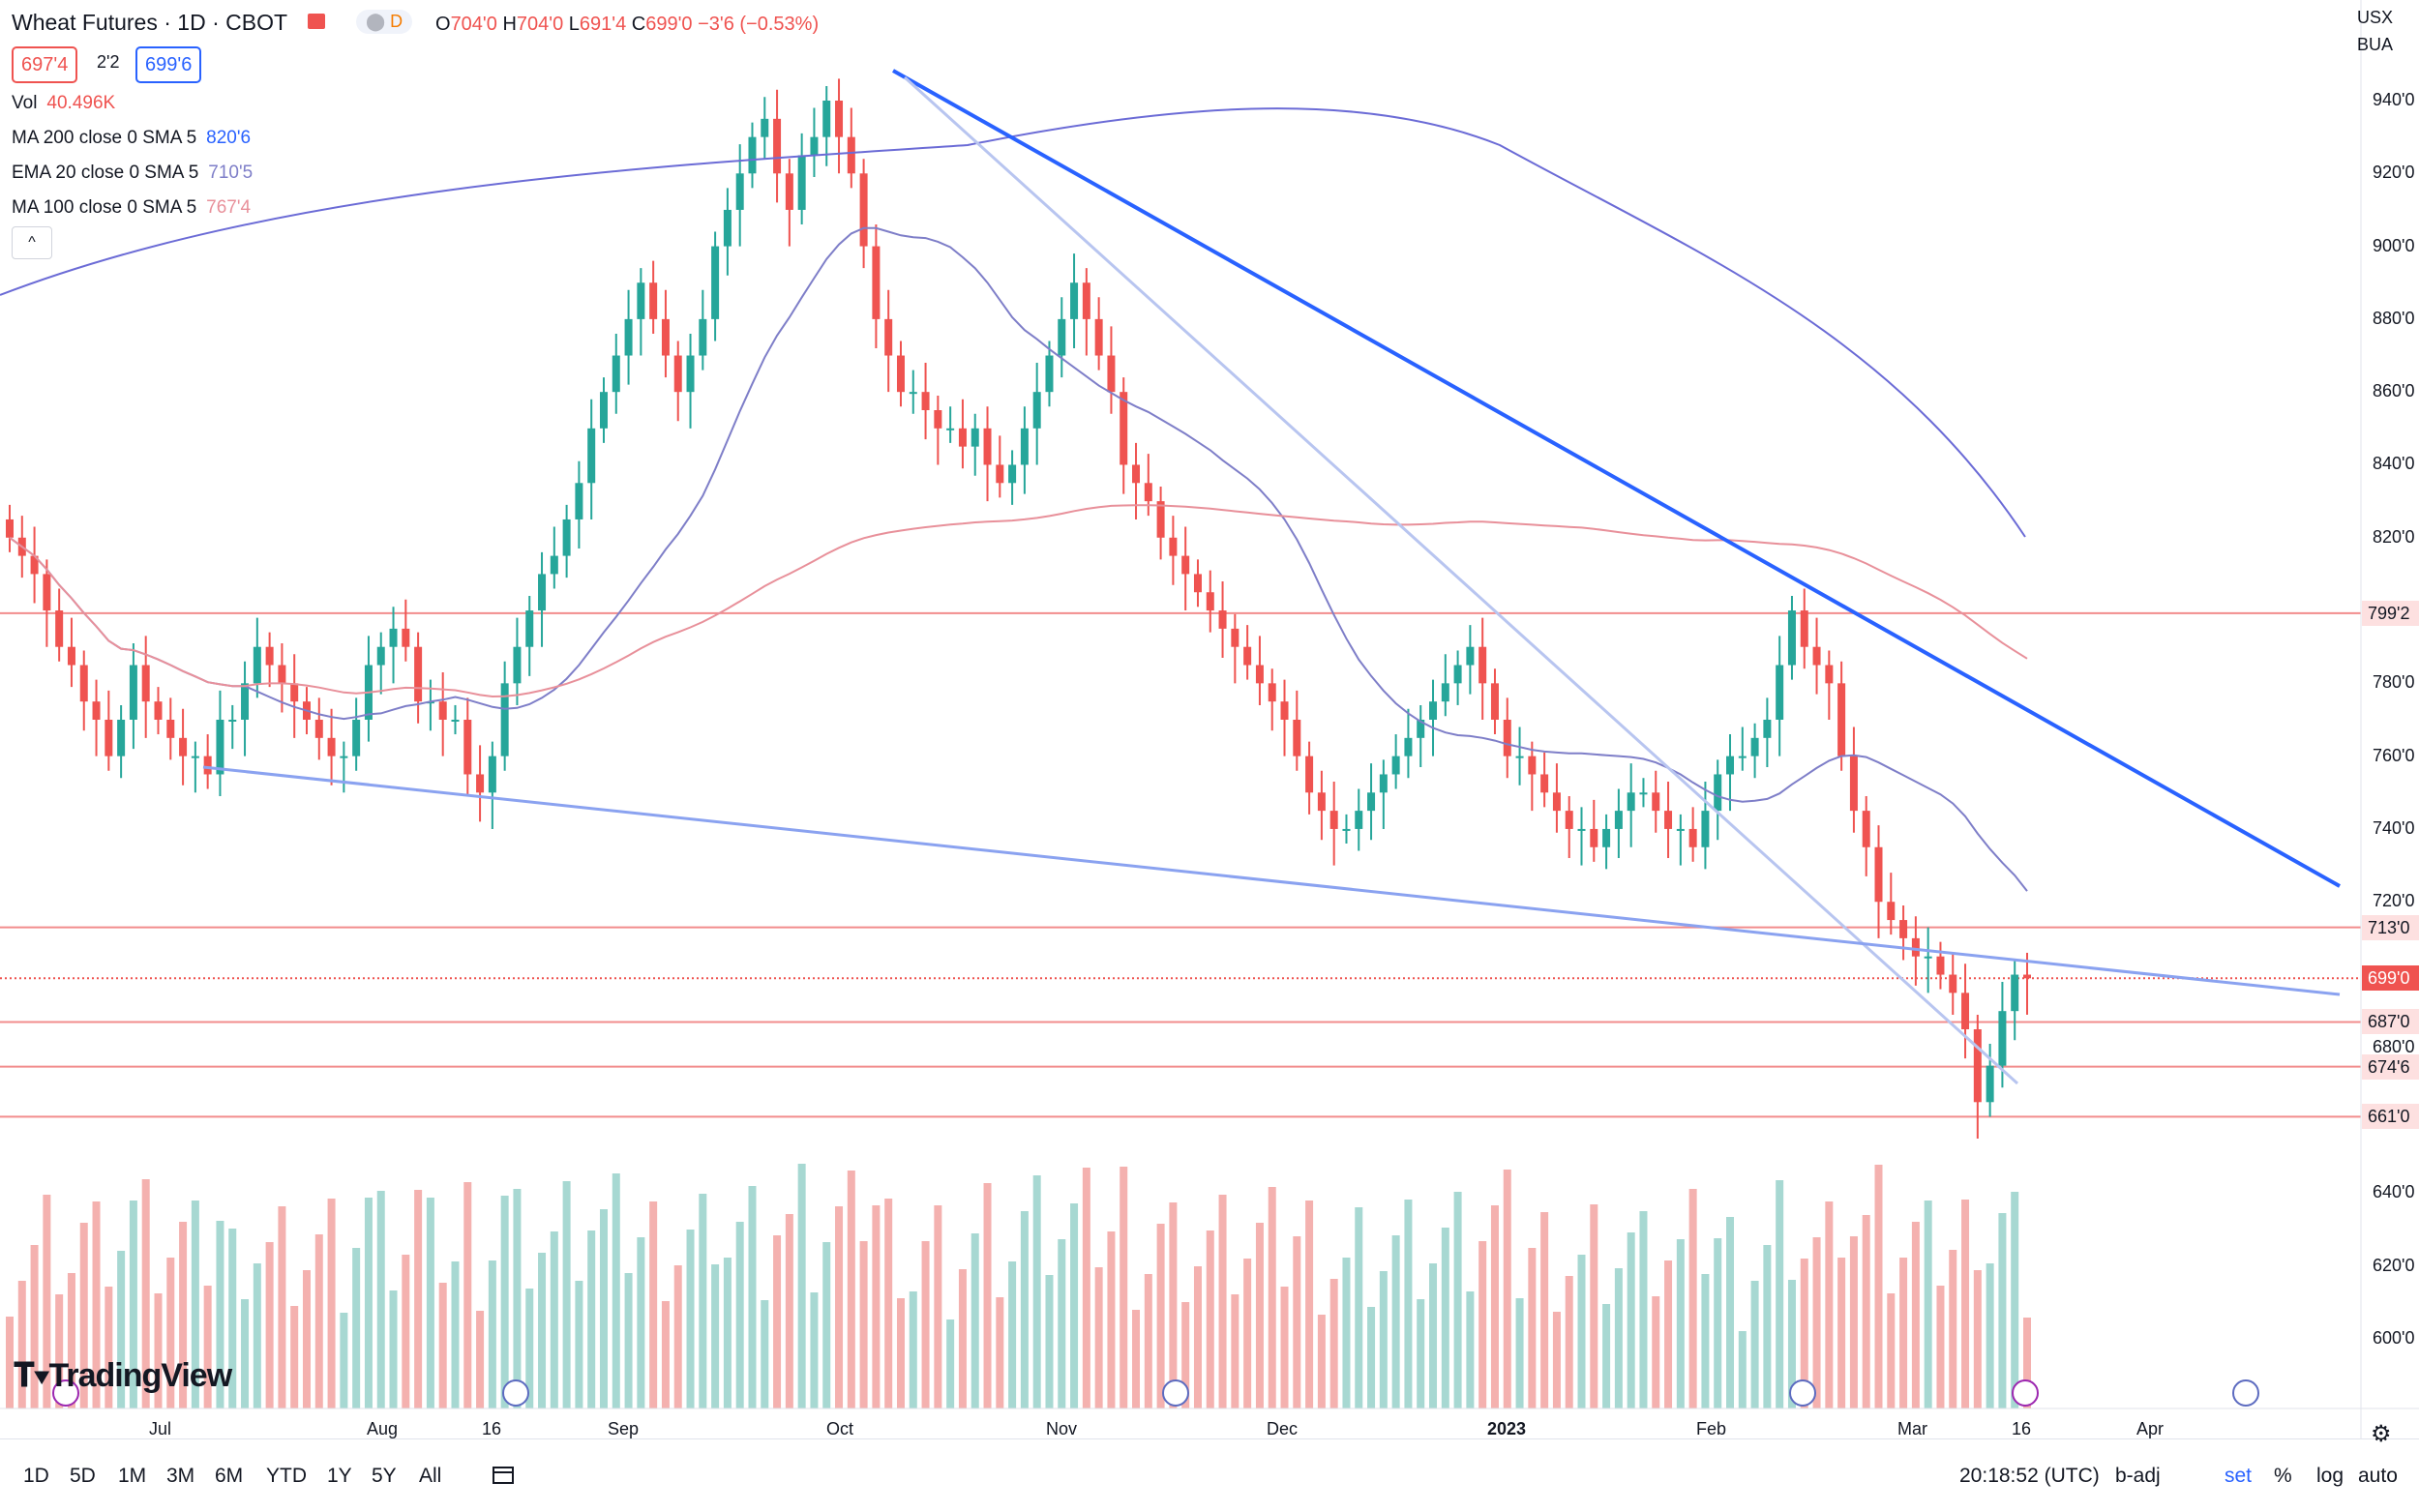  What do you see at coordinates (229, 1476) in the screenshot?
I see `timeframe-6m: 6M` at bounding box center [229, 1476].